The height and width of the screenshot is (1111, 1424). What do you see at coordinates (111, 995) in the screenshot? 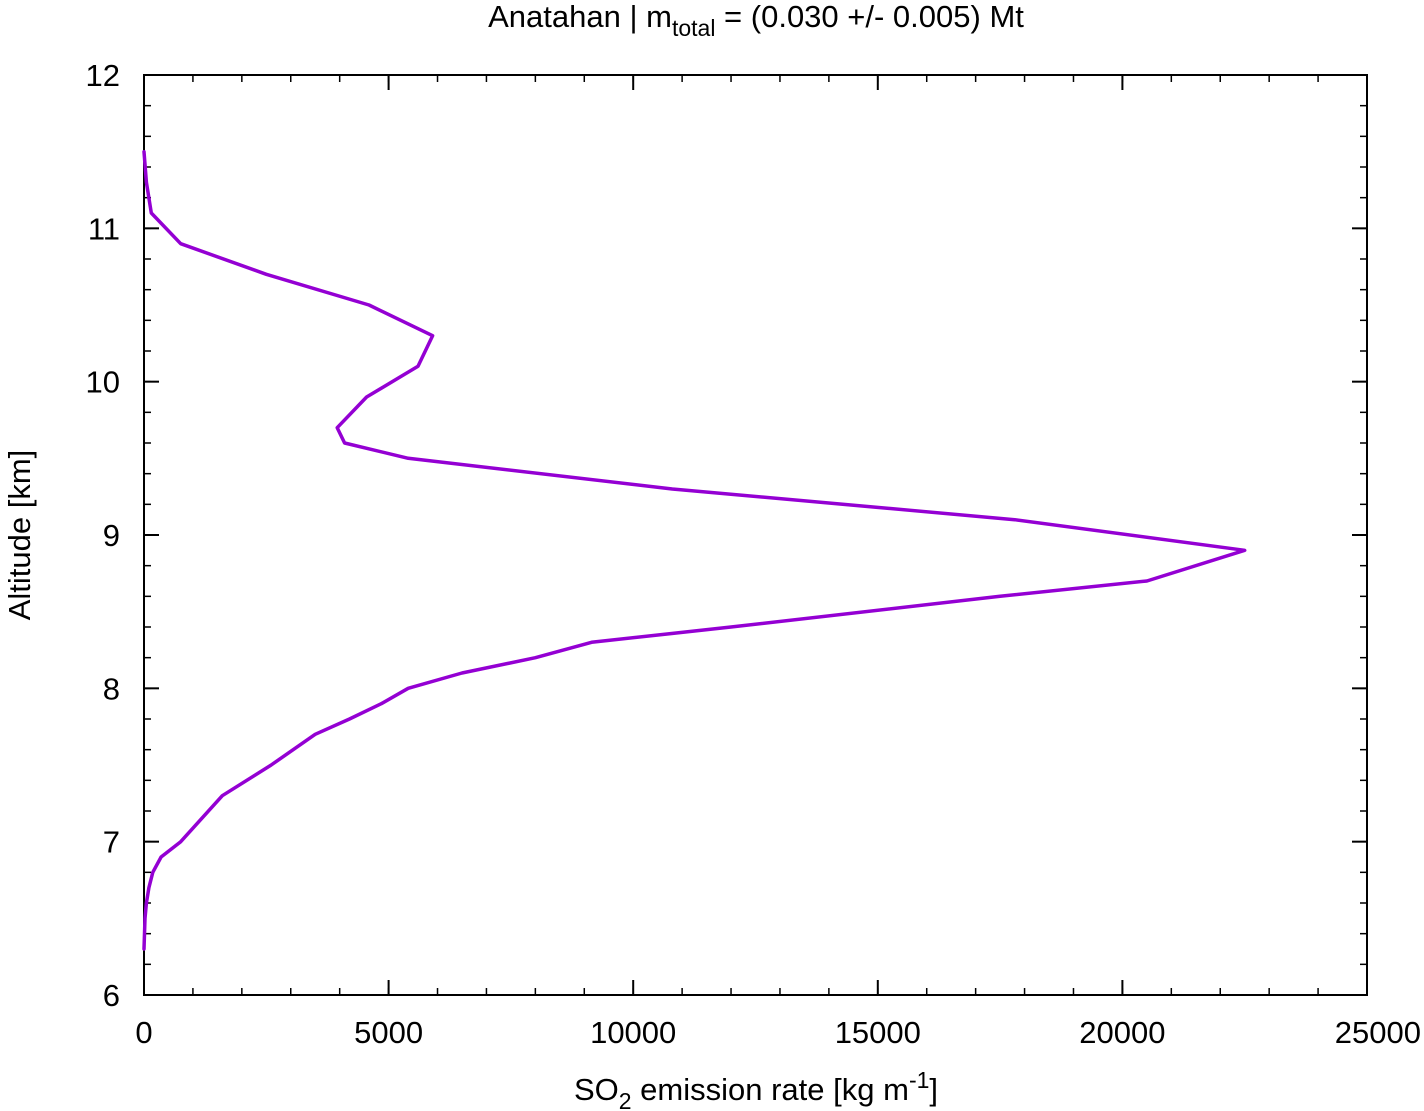
I see `y-tick-label: 6` at bounding box center [111, 995].